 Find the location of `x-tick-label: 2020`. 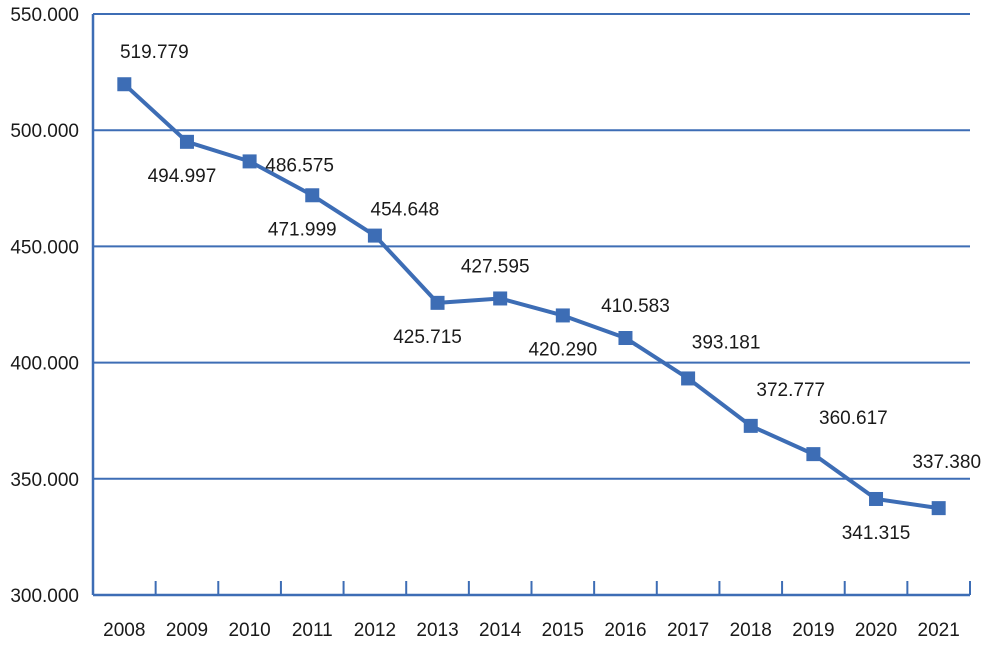

x-tick-label: 2020 is located at coordinates (876, 630).